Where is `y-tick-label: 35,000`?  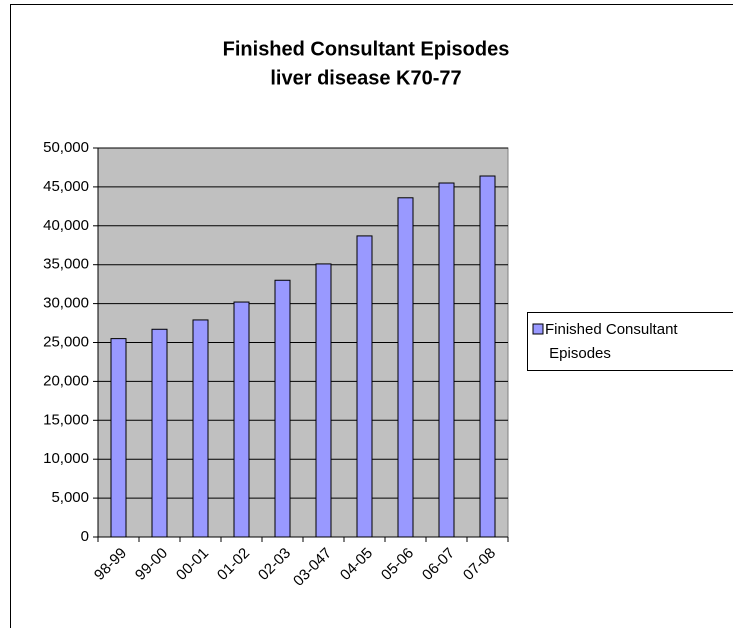 y-tick-label: 35,000 is located at coordinates (66, 264).